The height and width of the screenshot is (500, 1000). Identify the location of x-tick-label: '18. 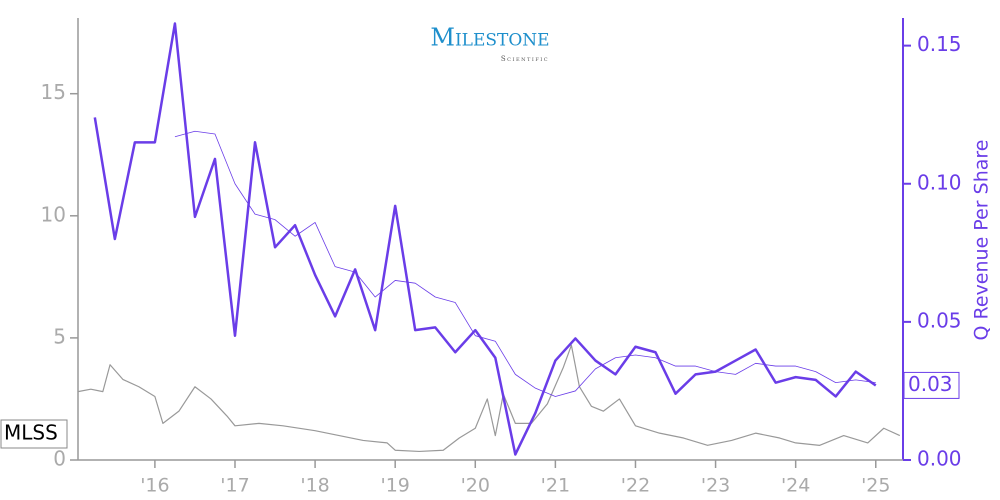
(314, 486).